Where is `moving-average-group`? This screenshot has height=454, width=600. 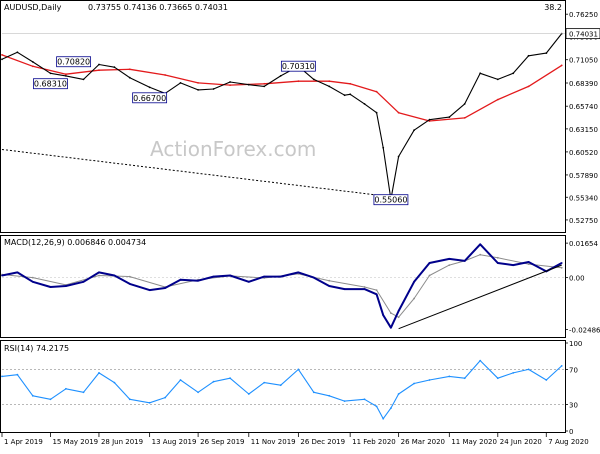
moving-average-group is located at coordinates (282, 88).